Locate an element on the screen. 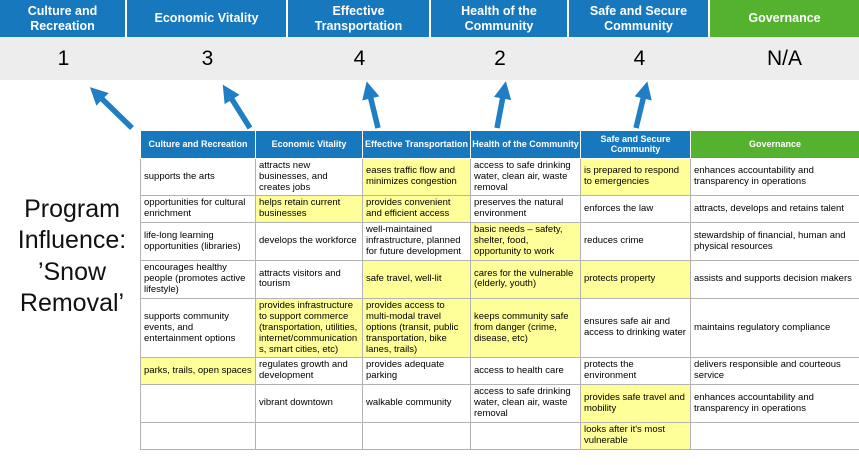  table-cell: attracts, develops and retains talent is located at coordinates (774, 209).